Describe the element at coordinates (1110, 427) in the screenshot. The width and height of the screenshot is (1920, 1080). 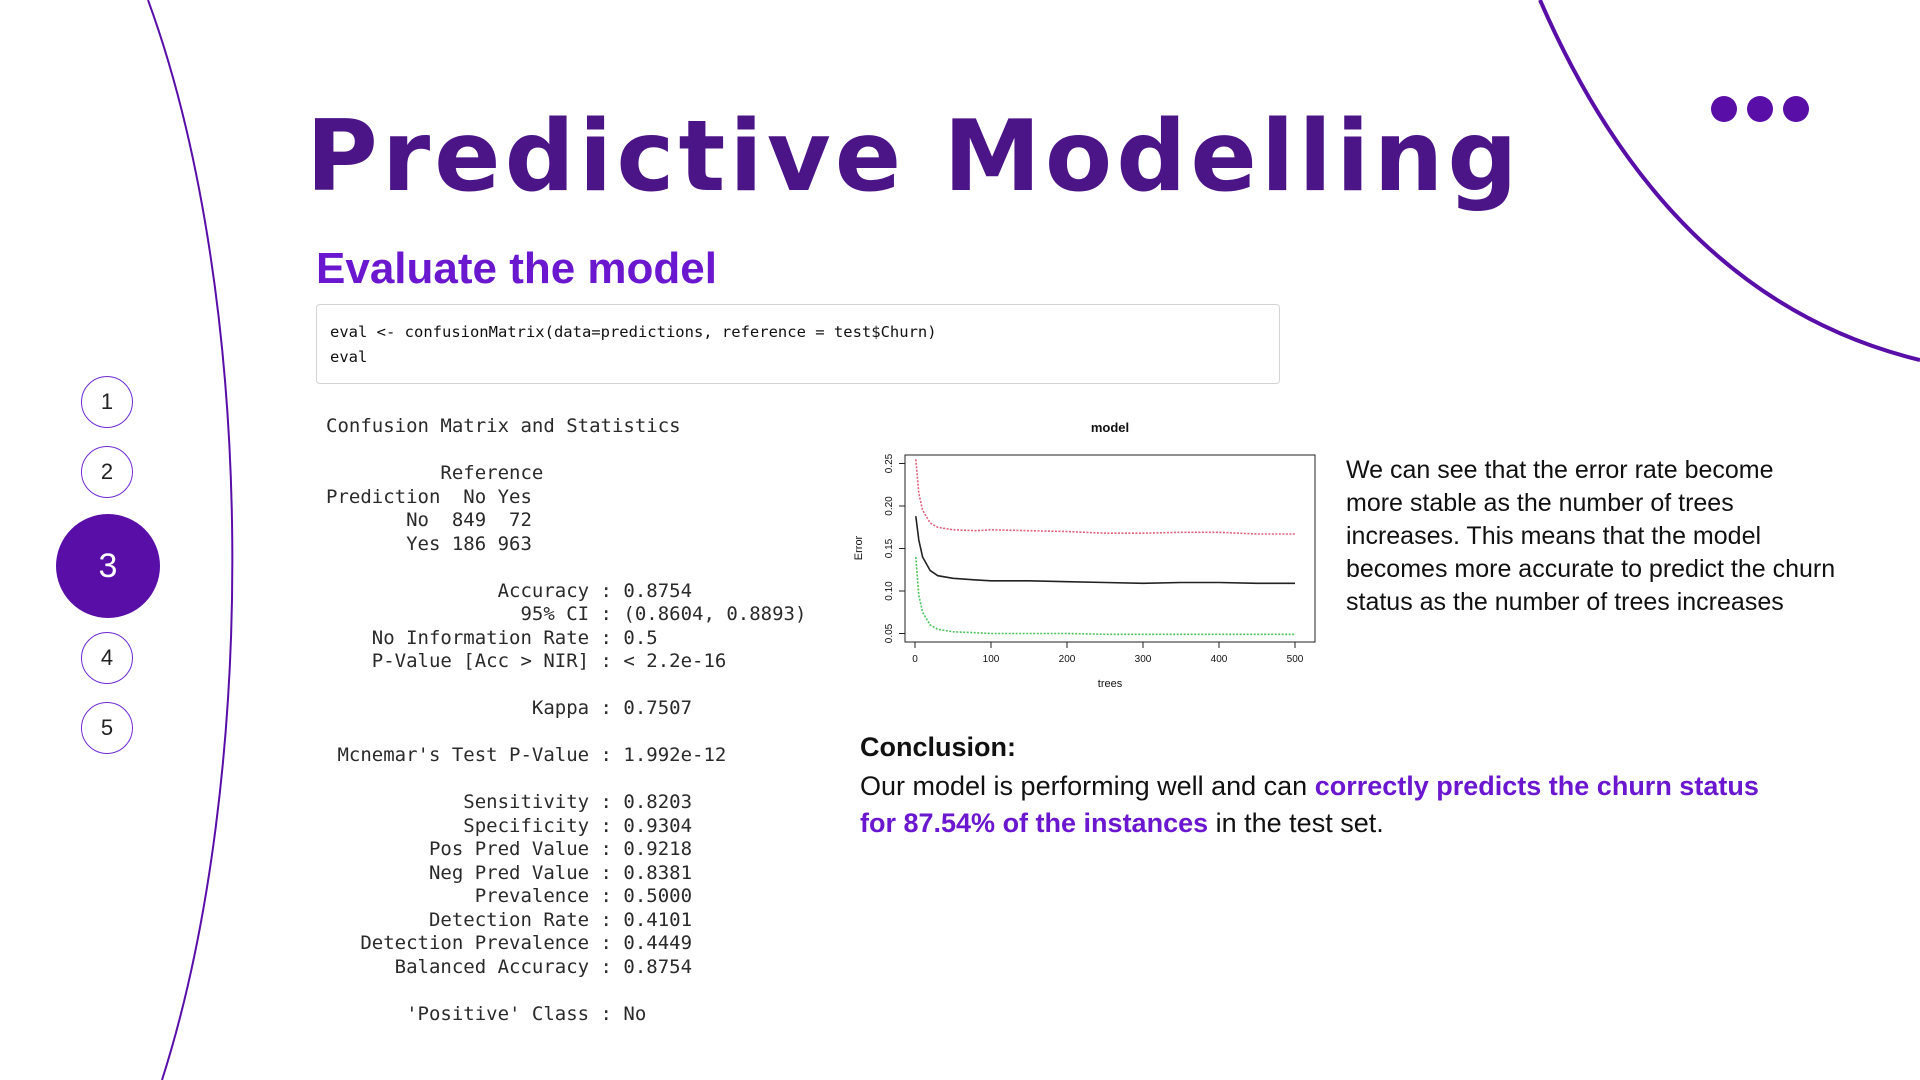
I see `chart-title: model` at that location.